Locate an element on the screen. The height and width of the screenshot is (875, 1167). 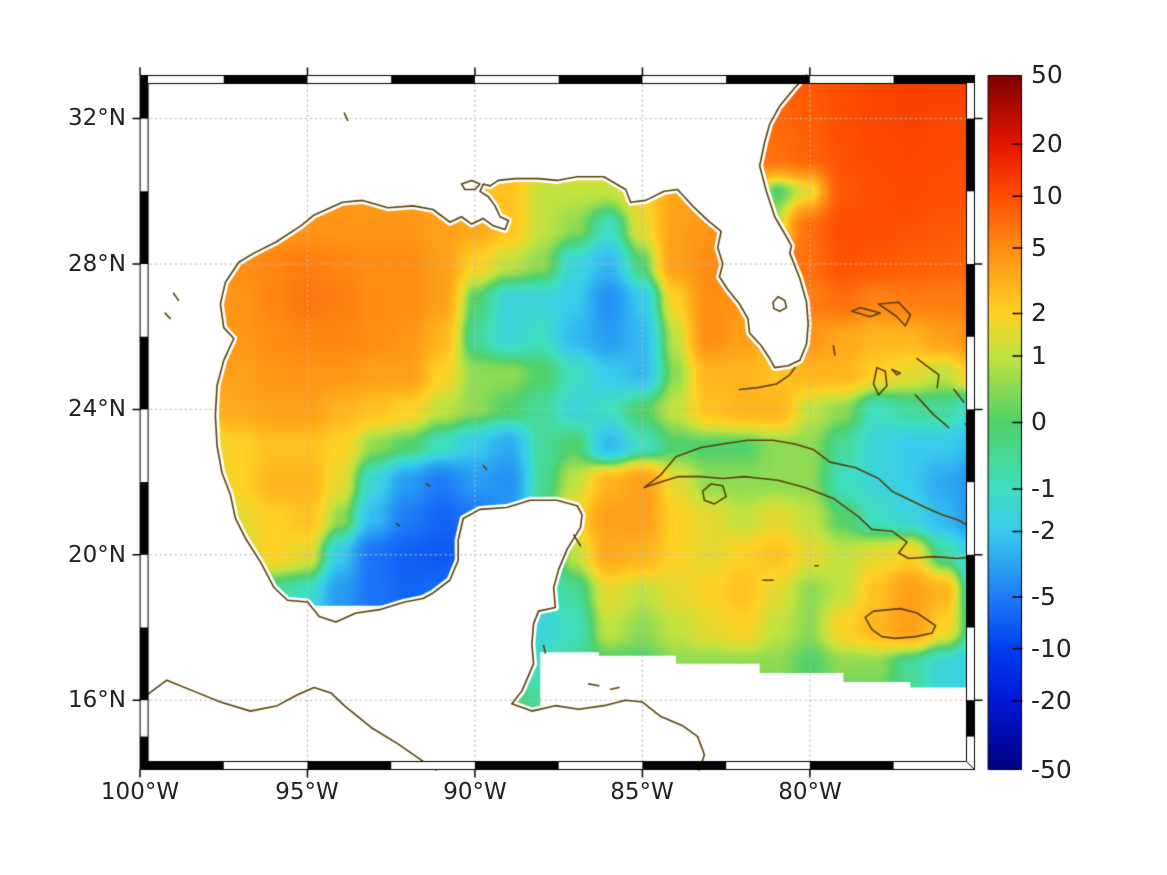
y-tick-label: 20°N is located at coordinates (97, 555).